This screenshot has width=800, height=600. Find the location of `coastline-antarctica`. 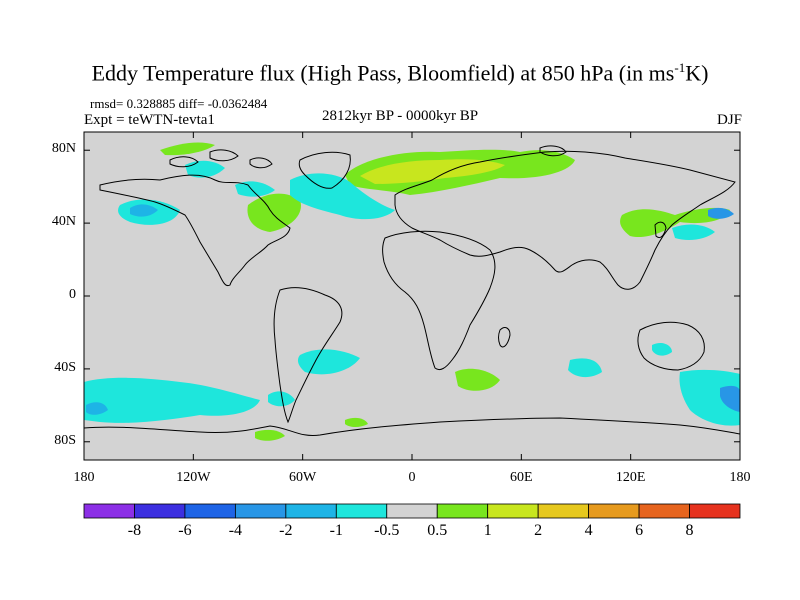

coastline-antarctica is located at coordinates (412, 427).